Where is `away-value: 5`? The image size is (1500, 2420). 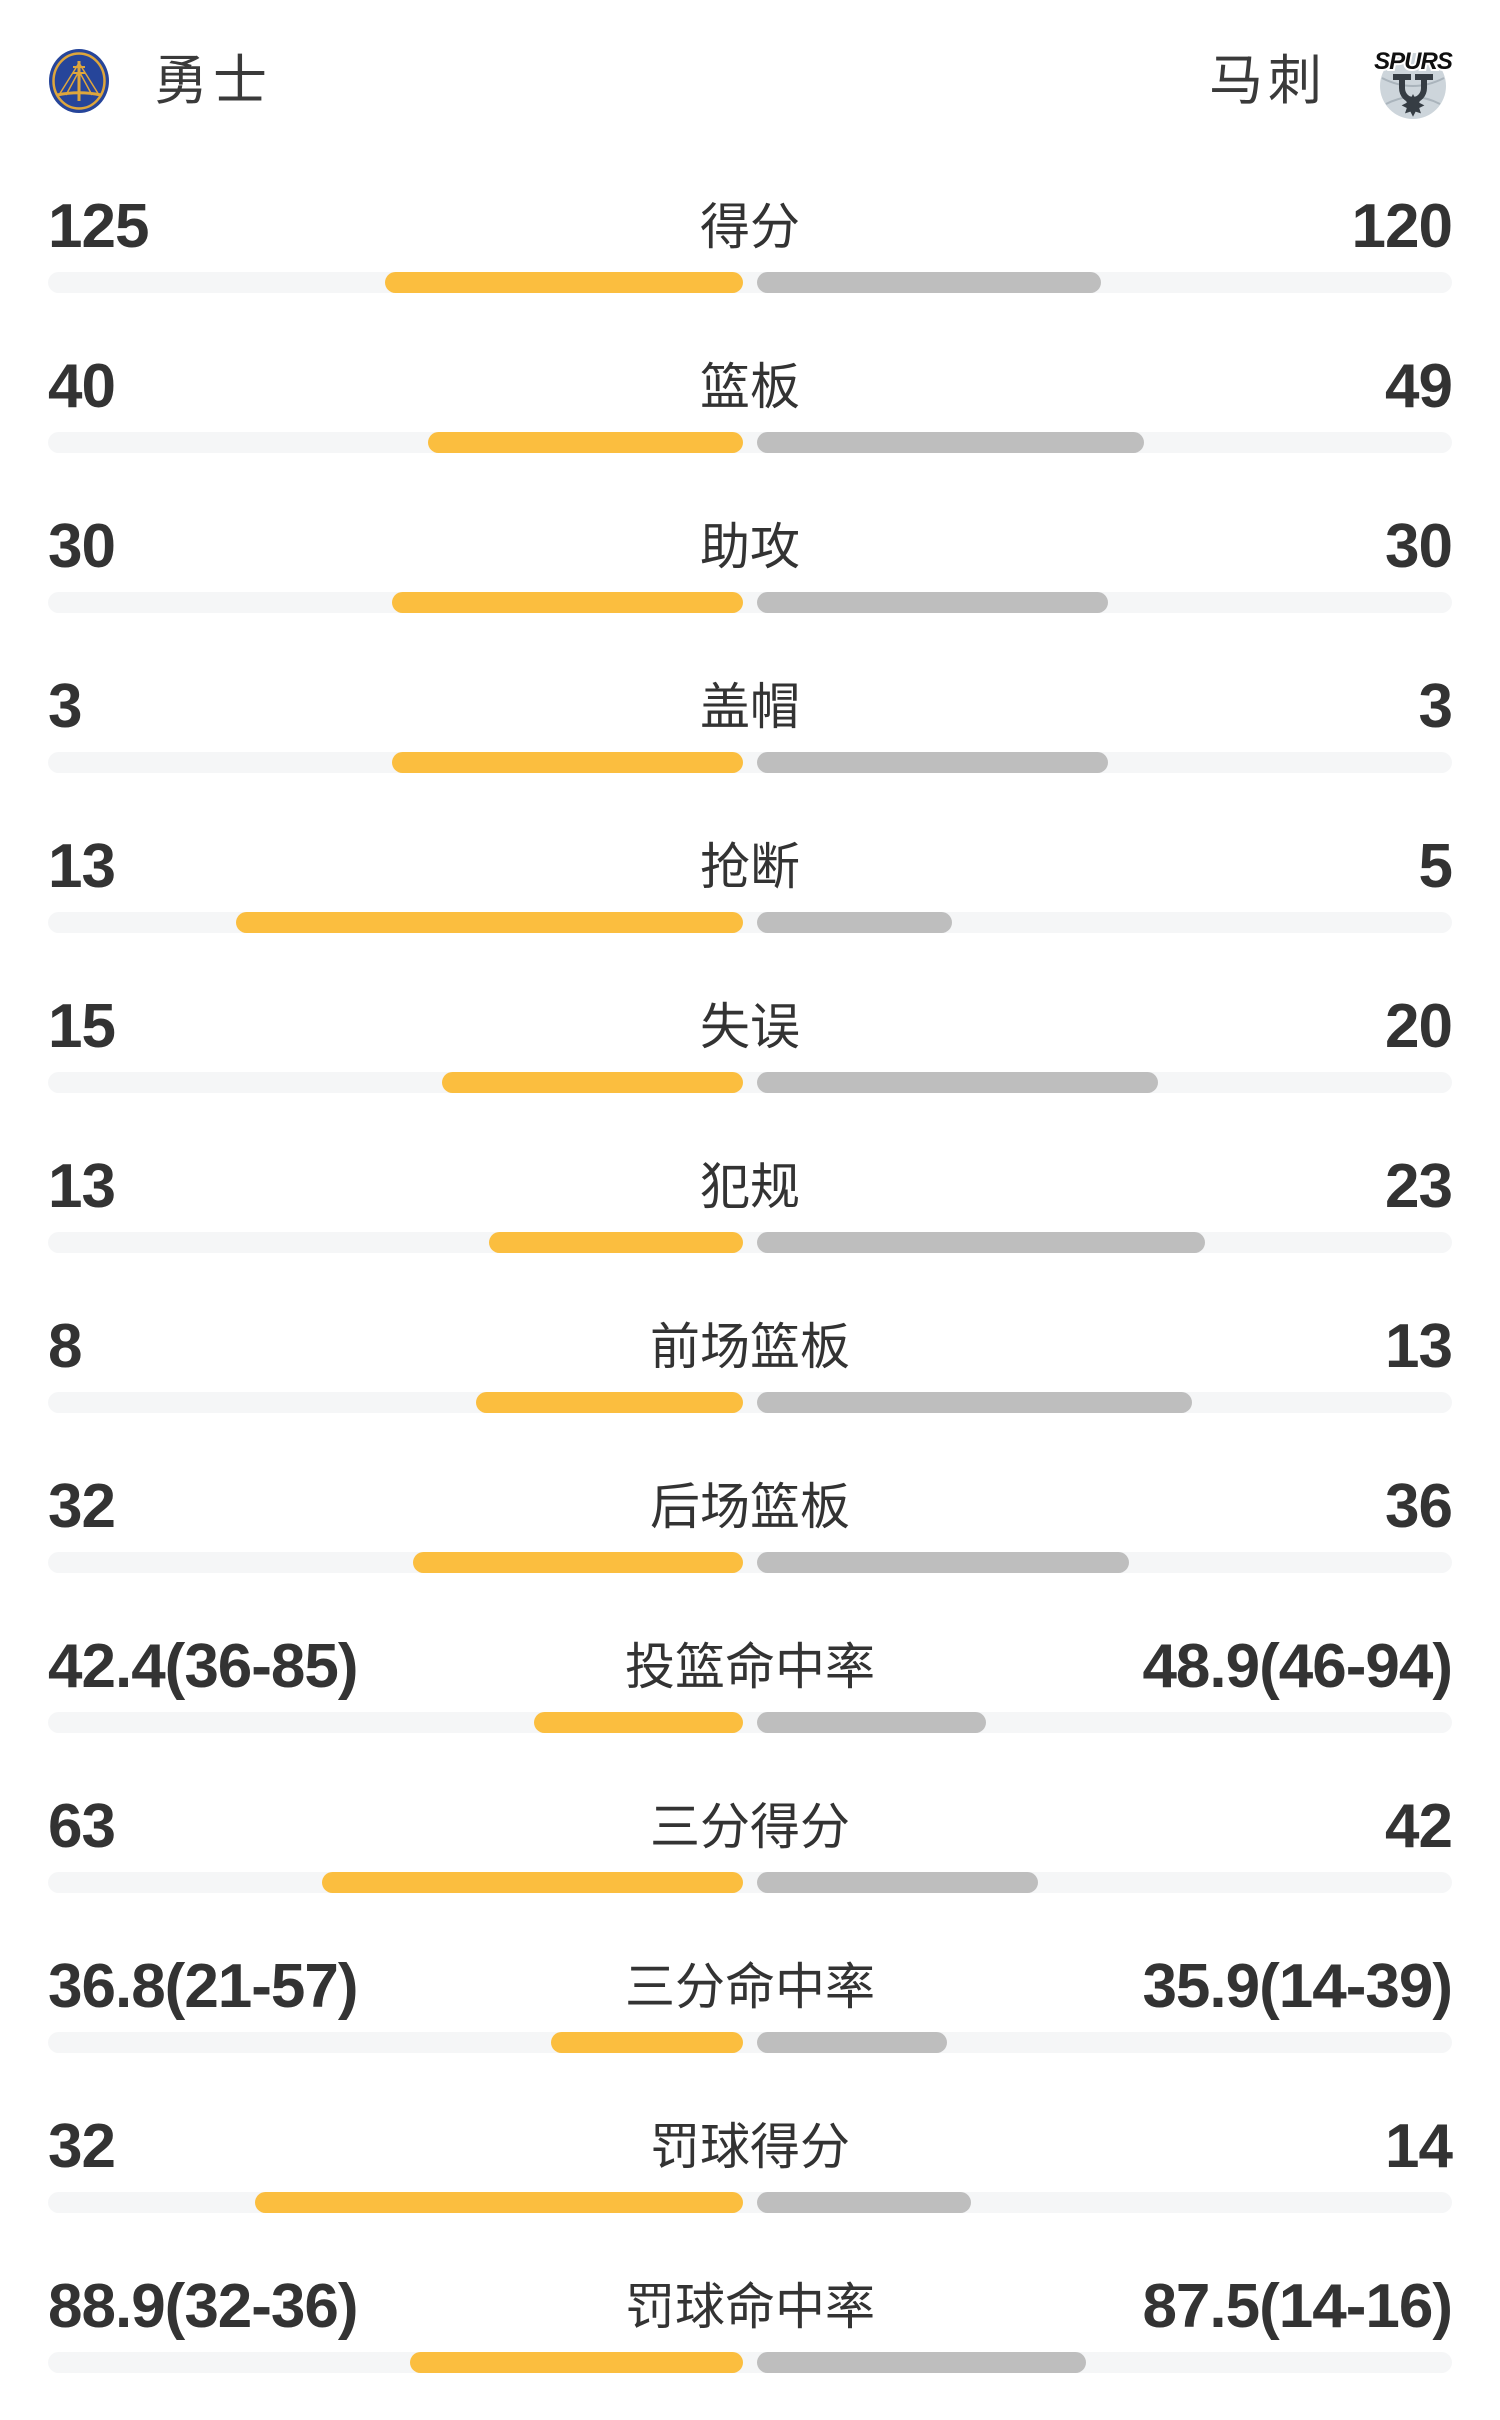
away-value: 5 is located at coordinates (1435, 866).